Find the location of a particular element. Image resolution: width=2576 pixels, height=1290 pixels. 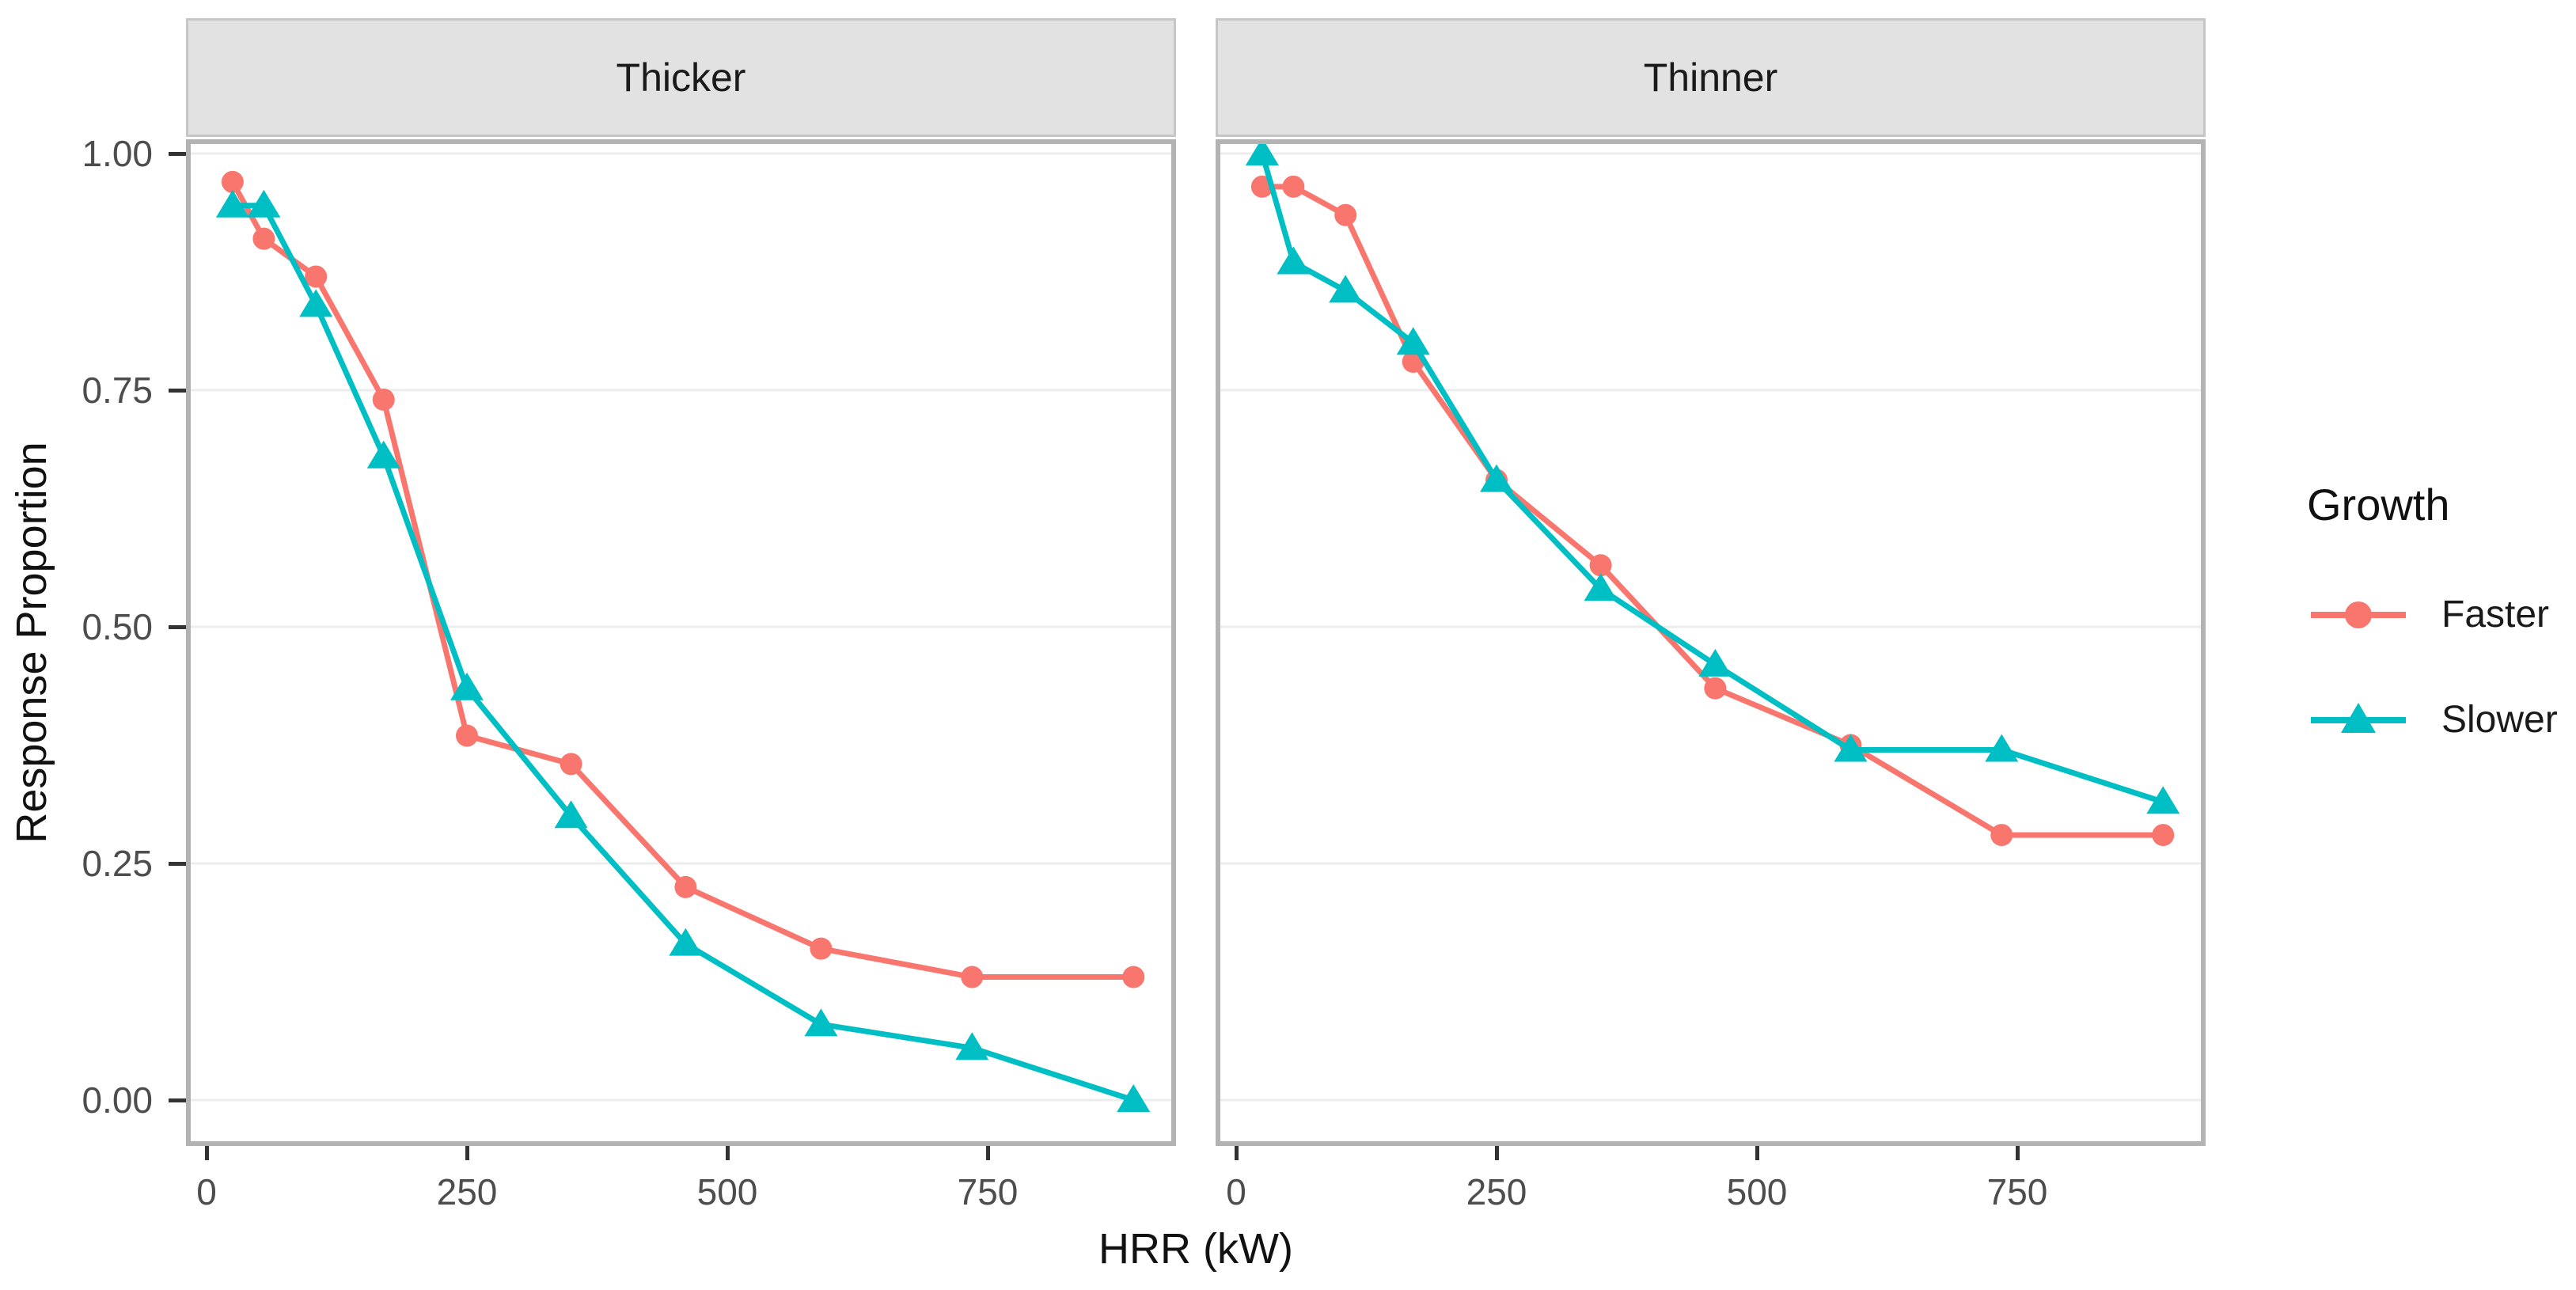

y-tick-label: 0.75 is located at coordinates (117, 390).